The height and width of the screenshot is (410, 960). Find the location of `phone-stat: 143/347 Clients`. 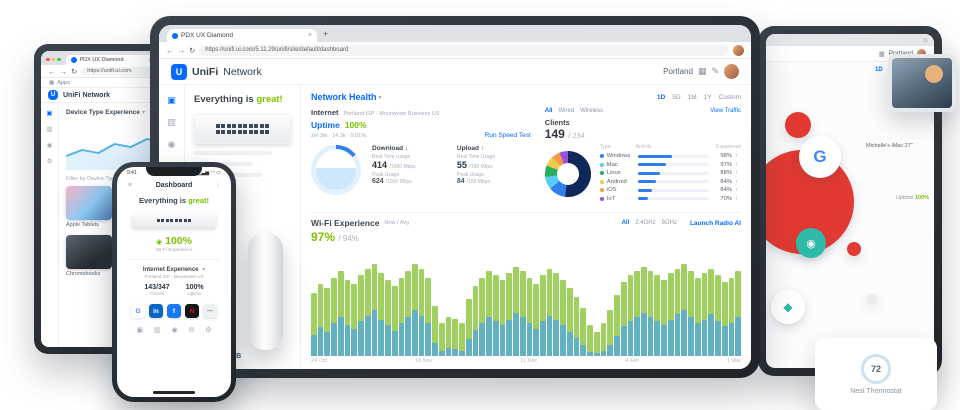

phone-stat: 143/347 Clients is located at coordinates (157, 290).